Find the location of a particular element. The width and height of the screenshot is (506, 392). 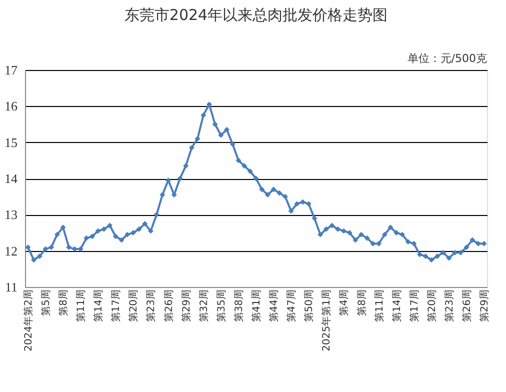

y-tick-label: 16 is located at coordinates (11, 106).